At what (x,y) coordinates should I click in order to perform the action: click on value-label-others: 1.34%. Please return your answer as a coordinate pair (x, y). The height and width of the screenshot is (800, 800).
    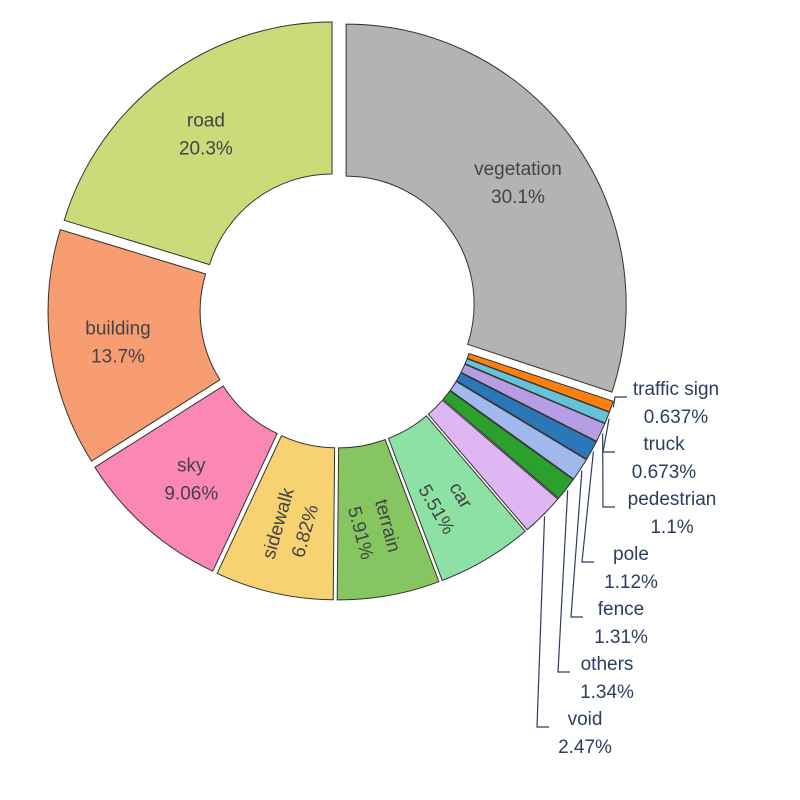
    Looking at the image, I should click on (607, 692).